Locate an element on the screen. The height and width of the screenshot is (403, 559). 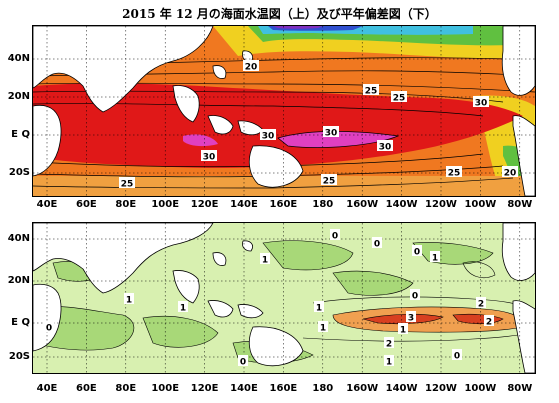
map-title: 2015 年 12 月の海面水温図（上）及び平年偏差図（下） is located at coordinates (279, 14).